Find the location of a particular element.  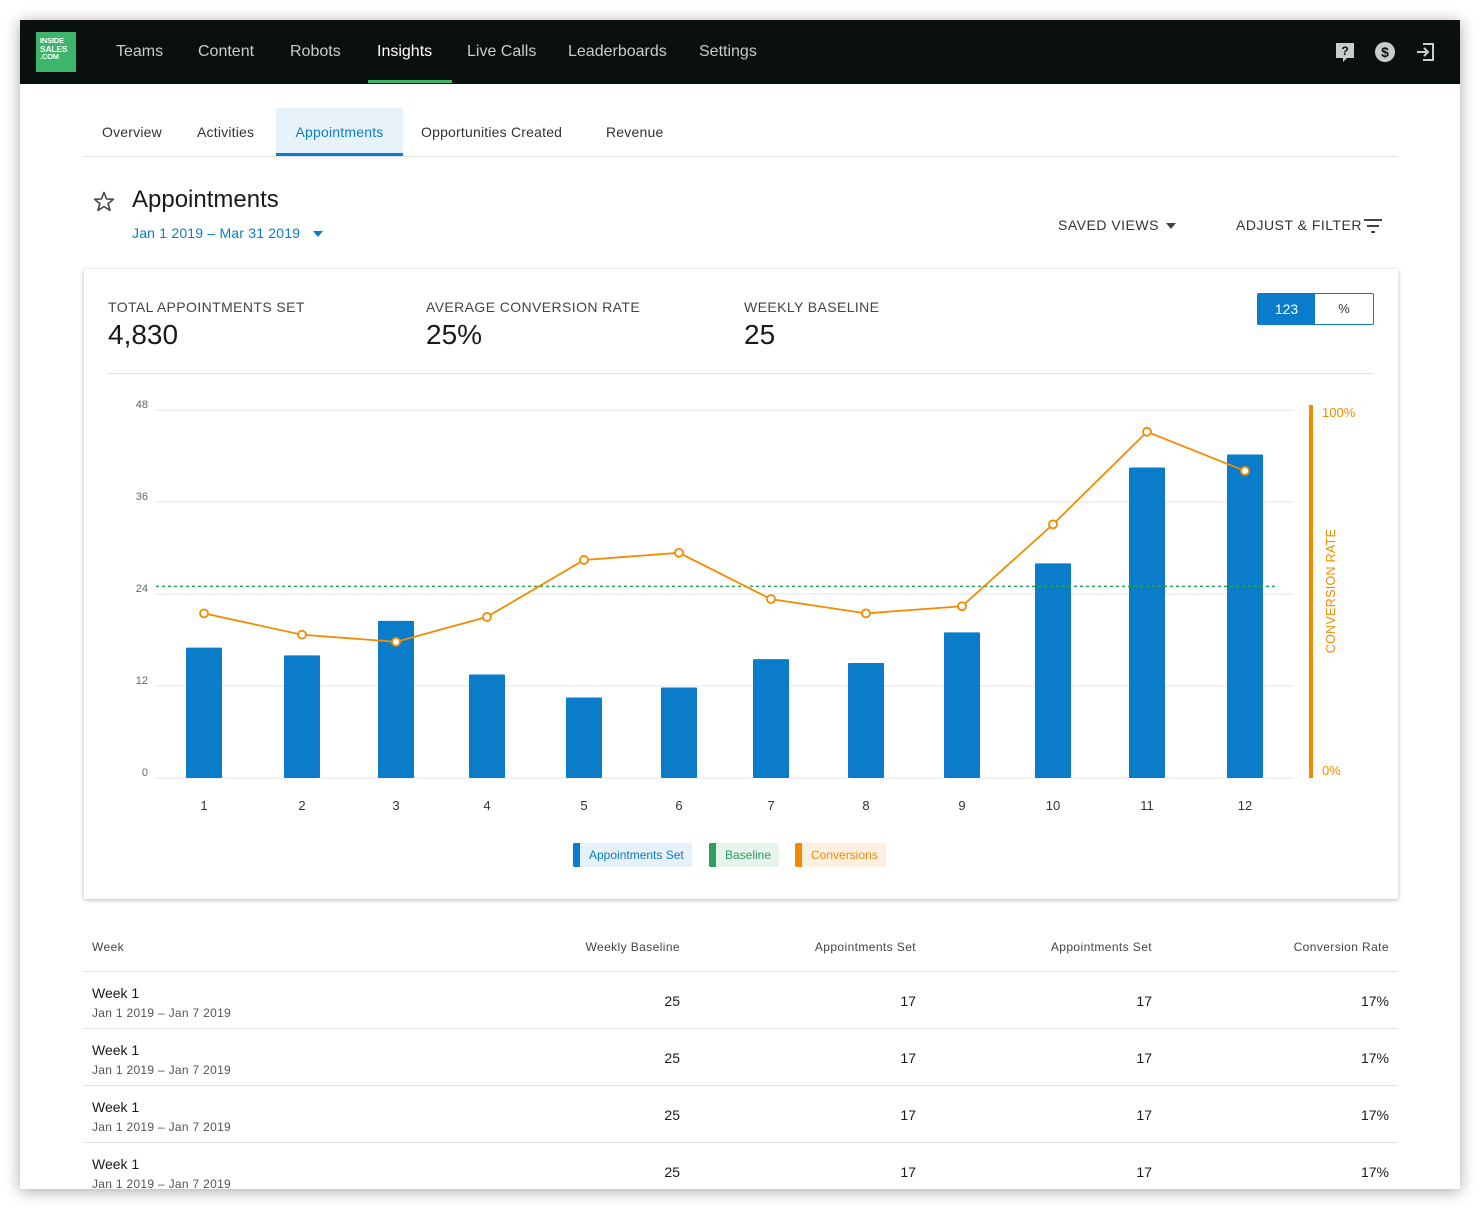

kpi-label-average-conversion: AVERAGE CONVERSION RATE is located at coordinates (533, 307).